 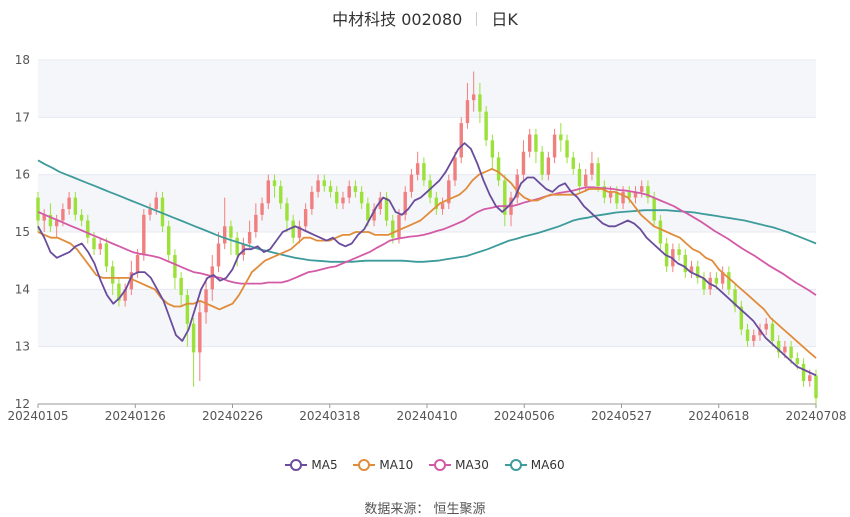 What do you see at coordinates (22, 289) in the screenshot?
I see `y-tick-label: 14` at bounding box center [22, 289].